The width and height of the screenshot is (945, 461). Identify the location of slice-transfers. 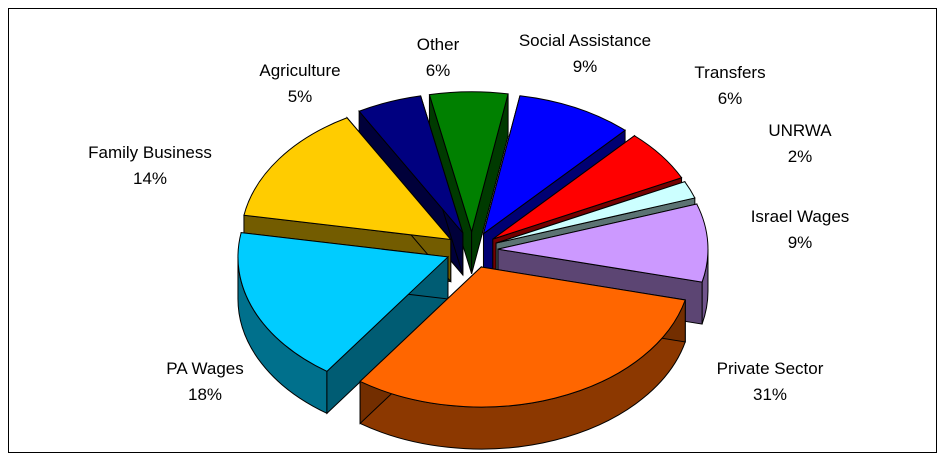
(587, 187).